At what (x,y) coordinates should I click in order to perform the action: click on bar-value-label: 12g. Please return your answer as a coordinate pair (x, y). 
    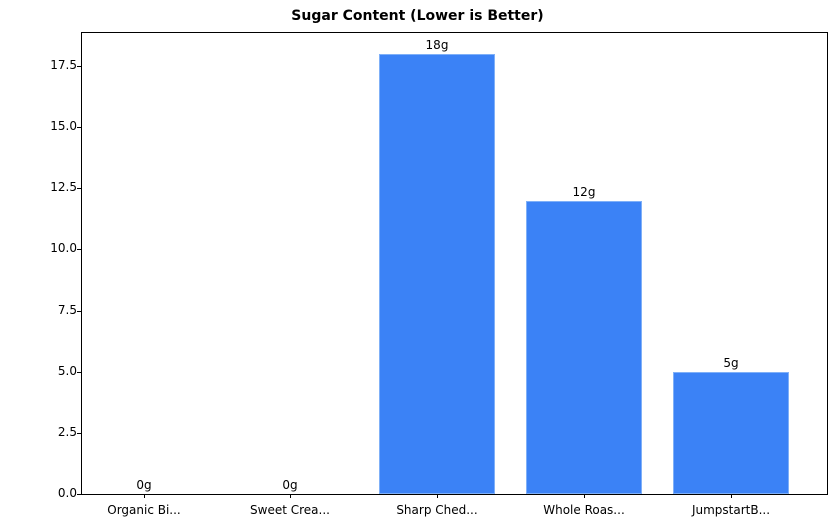
    Looking at the image, I should click on (584, 191).